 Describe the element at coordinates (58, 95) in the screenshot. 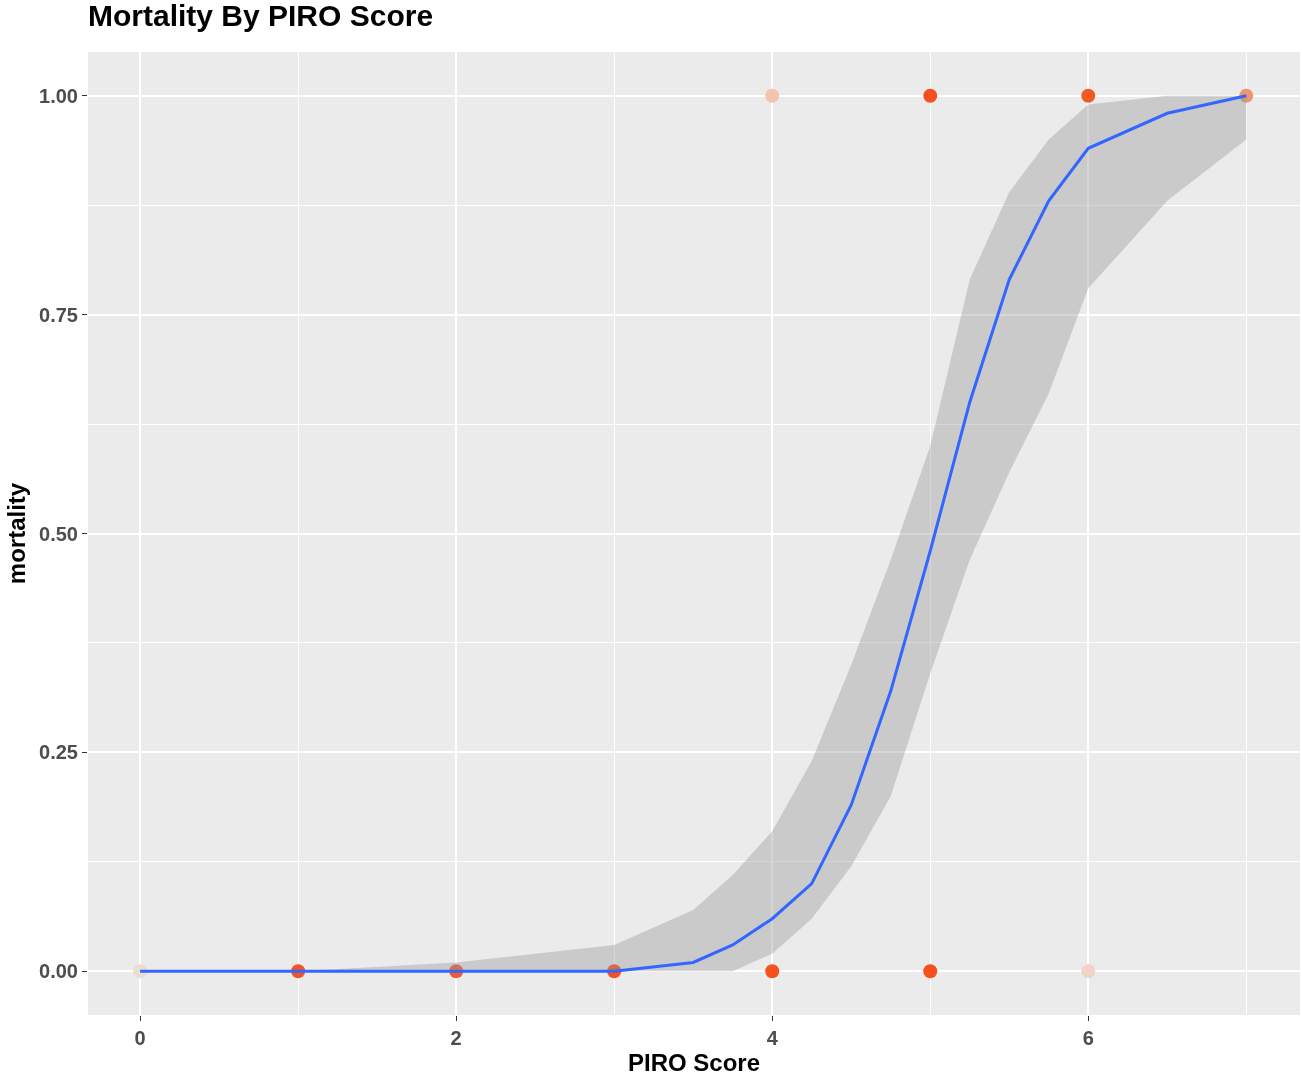

I see `y-tick-label: 1.00` at that location.